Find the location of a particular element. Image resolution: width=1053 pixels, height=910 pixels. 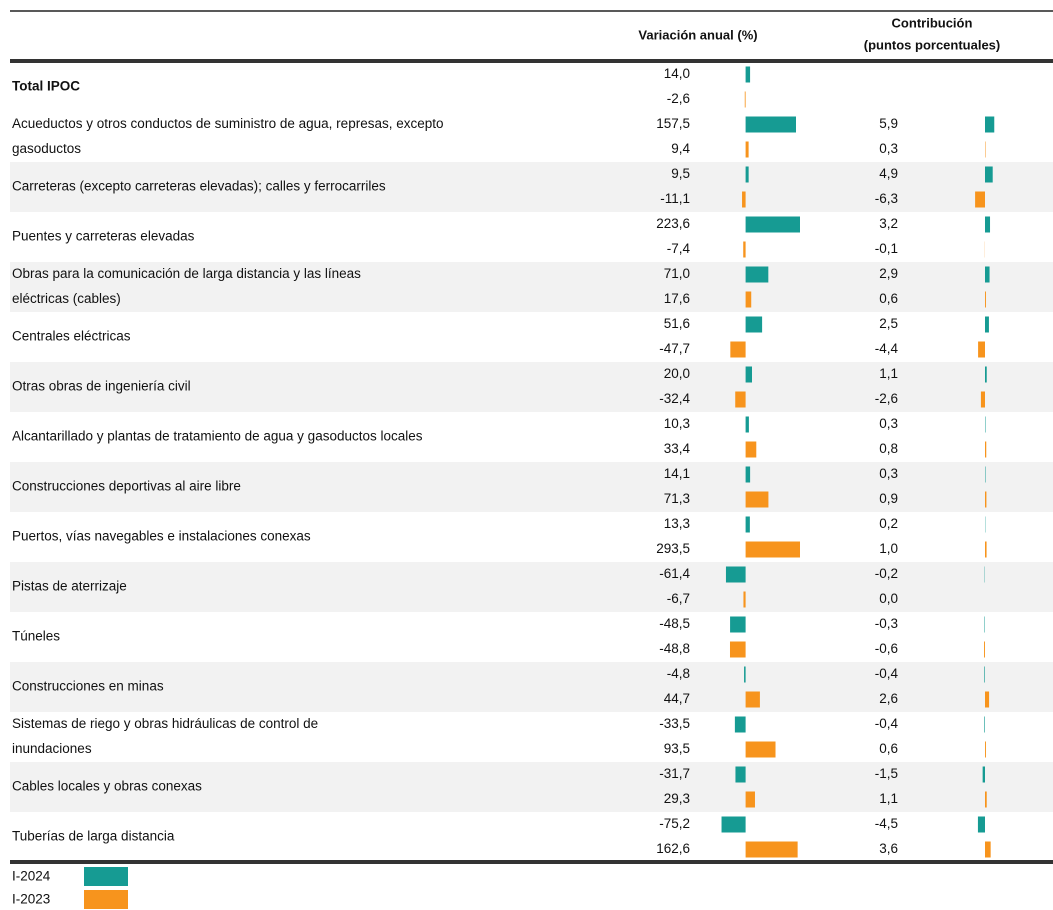

variation-value: -61,4 is located at coordinates (674, 573).